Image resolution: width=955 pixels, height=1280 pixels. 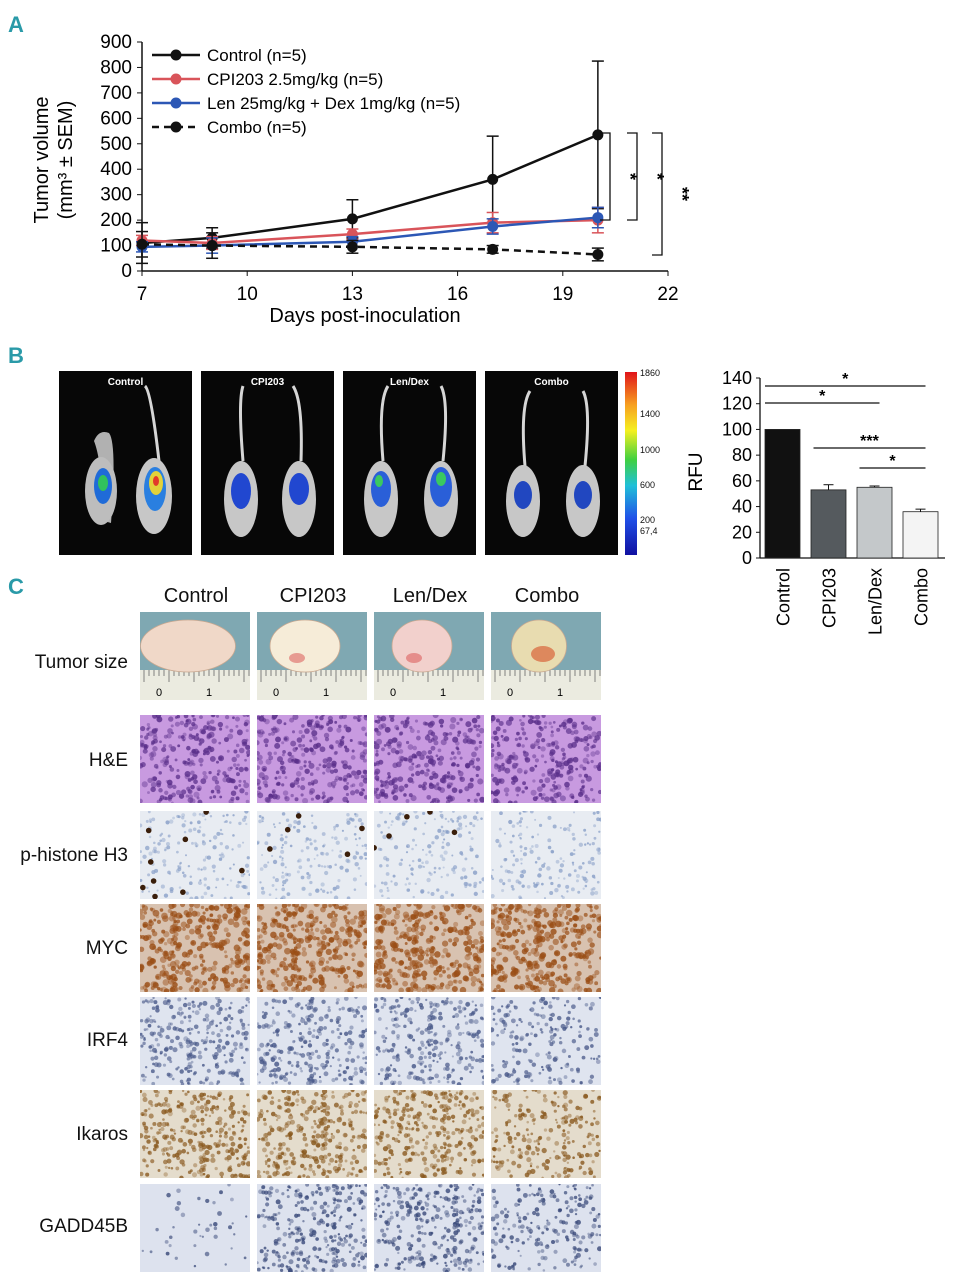 I want to click on legend-marker, so click(x=176, y=103).